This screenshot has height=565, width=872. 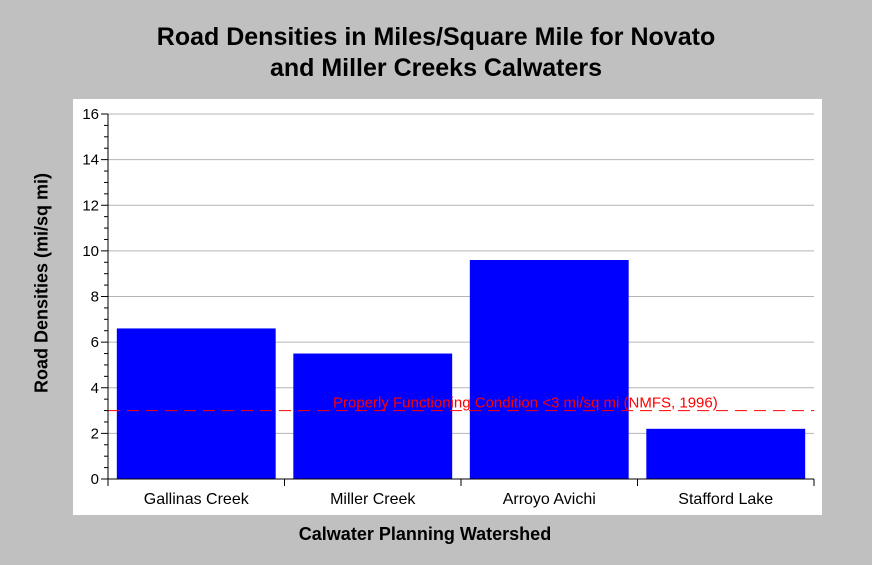 I want to click on bar-stafford-lake, so click(x=726, y=453).